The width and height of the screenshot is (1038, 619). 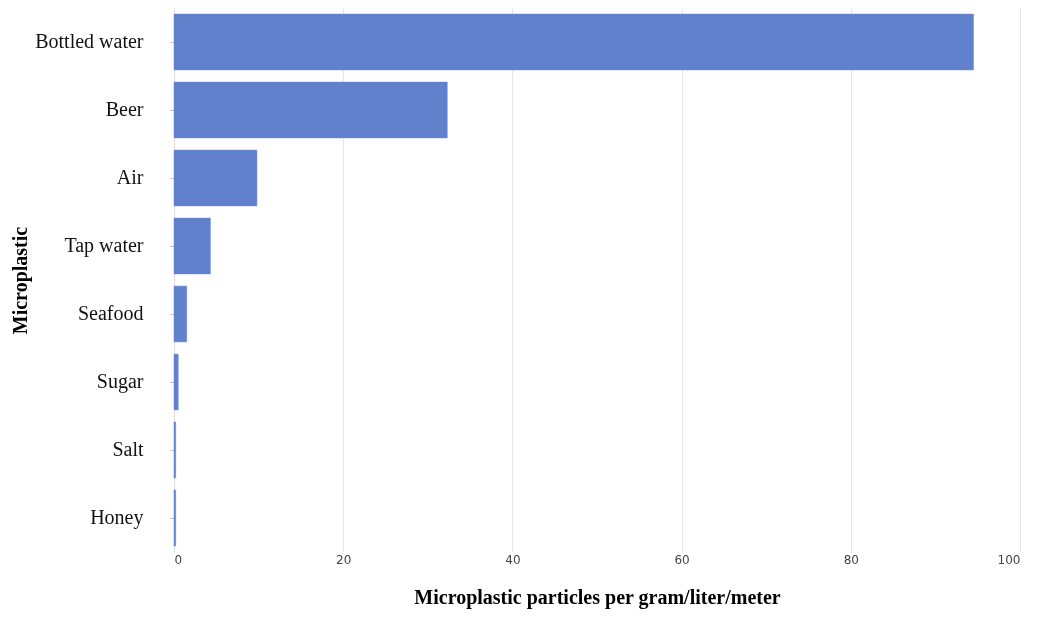 I want to click on y-tick-label: Bottled water, so click(x=89, y=41).